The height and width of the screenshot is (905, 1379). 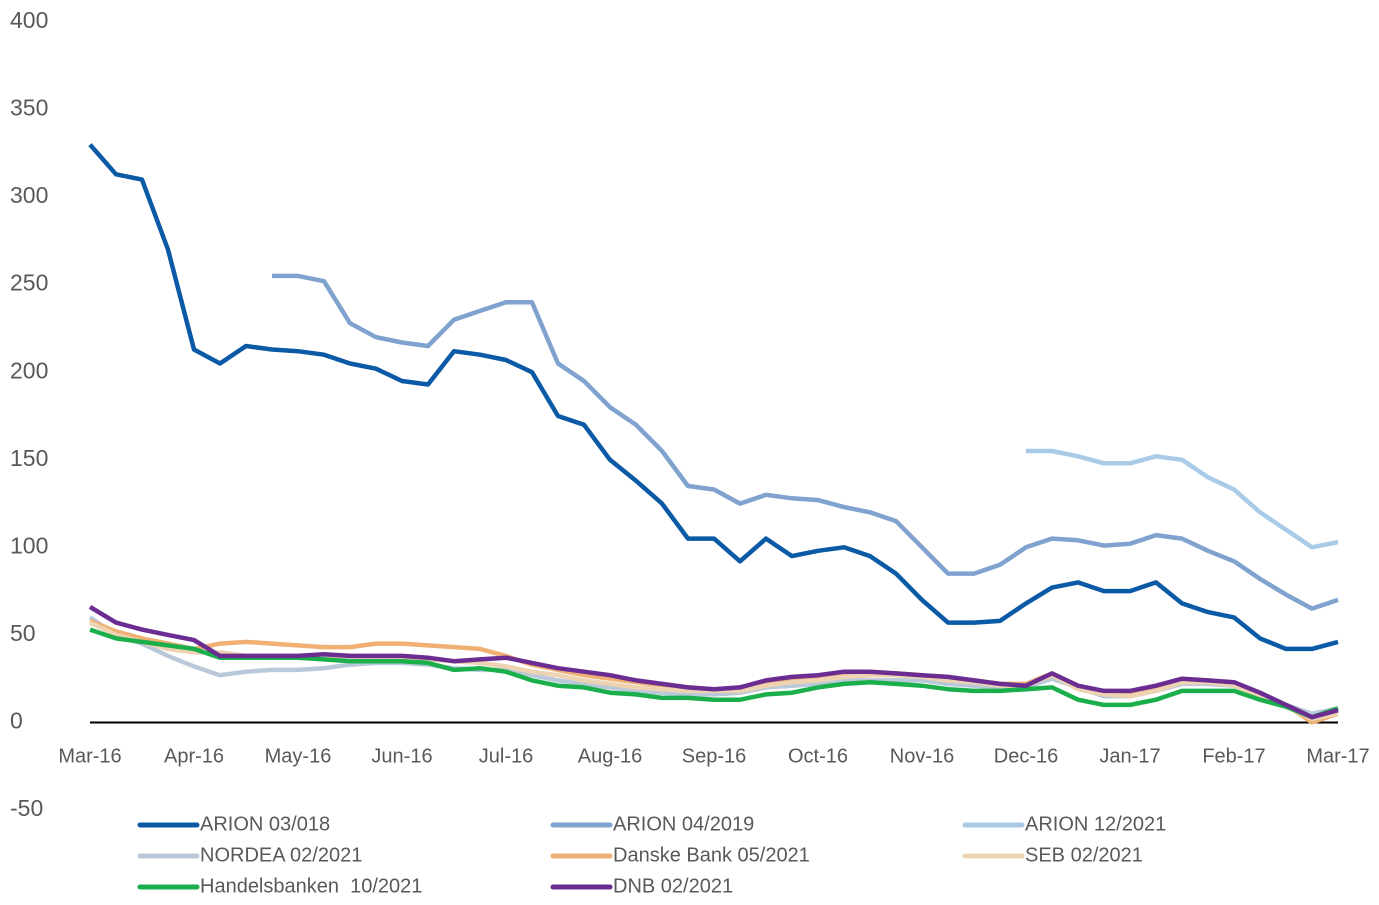 What do you see at coordinates (506, 757) in the screenshot?
I see `x-tick-label: Jul-16` at bounding box center [506, 757].